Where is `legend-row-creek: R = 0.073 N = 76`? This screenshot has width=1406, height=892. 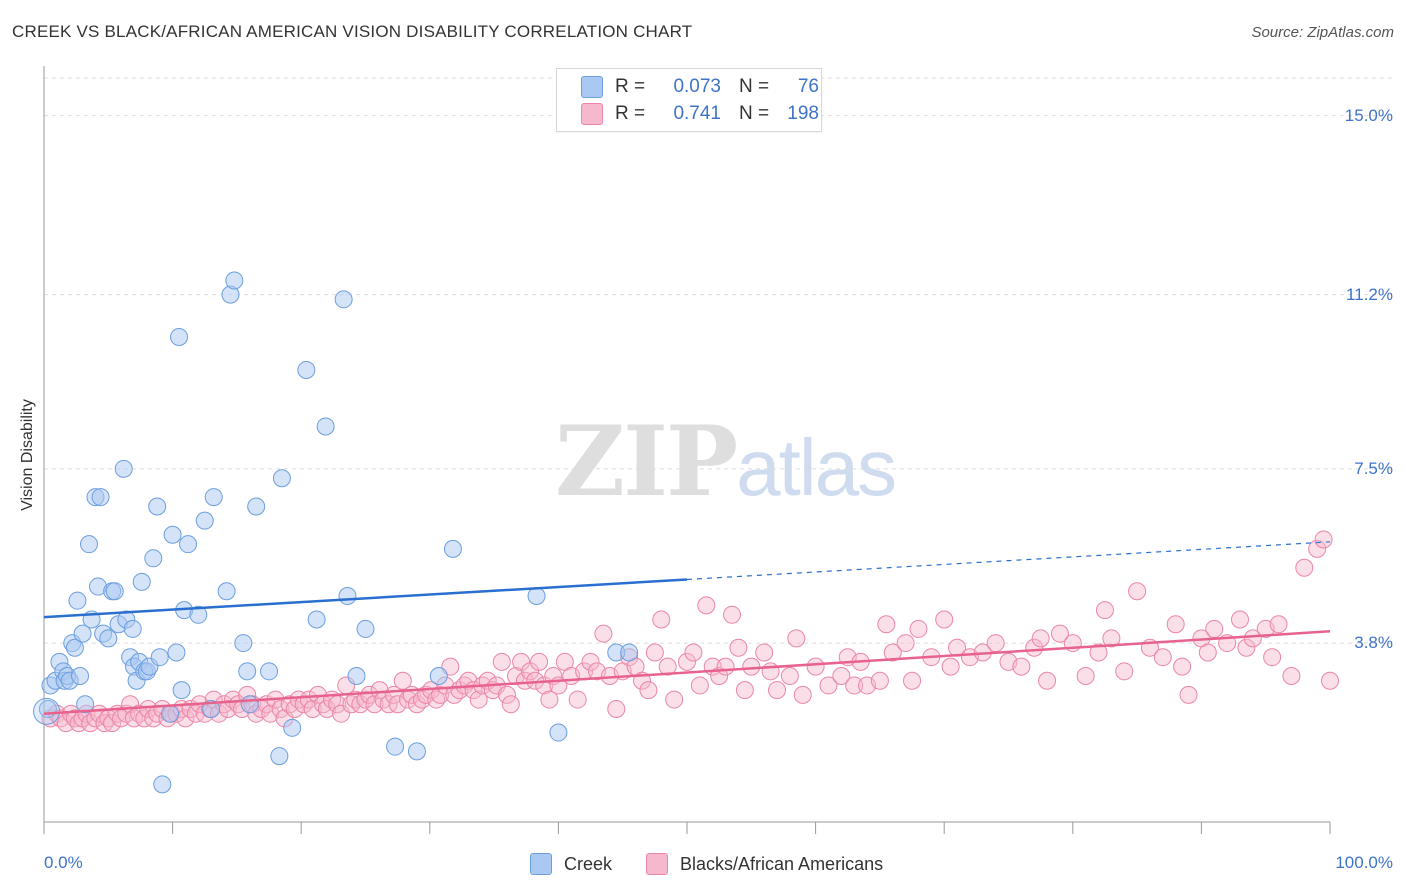 legend-row-creek: R = 0.073 N = 76 is located at coordinates (700, 87).